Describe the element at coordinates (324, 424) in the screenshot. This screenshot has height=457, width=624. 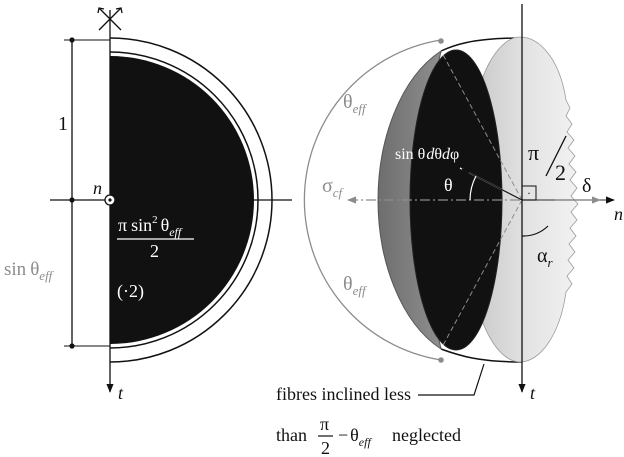
I see `caption-pi: π` at that location.